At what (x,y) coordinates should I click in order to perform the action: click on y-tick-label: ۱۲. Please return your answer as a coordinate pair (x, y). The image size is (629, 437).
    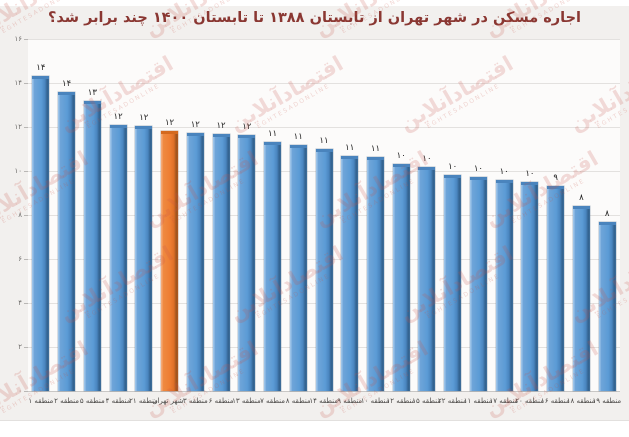
    Looking at the image, I should click on (18, 127).